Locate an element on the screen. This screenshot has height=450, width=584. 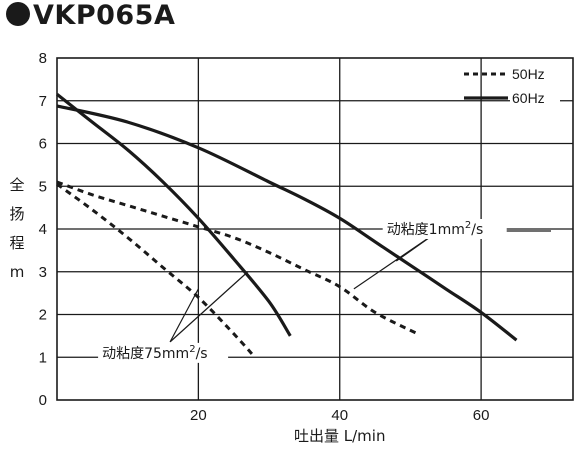
y-tick-label: 0 is located at coordinates (43, 400).